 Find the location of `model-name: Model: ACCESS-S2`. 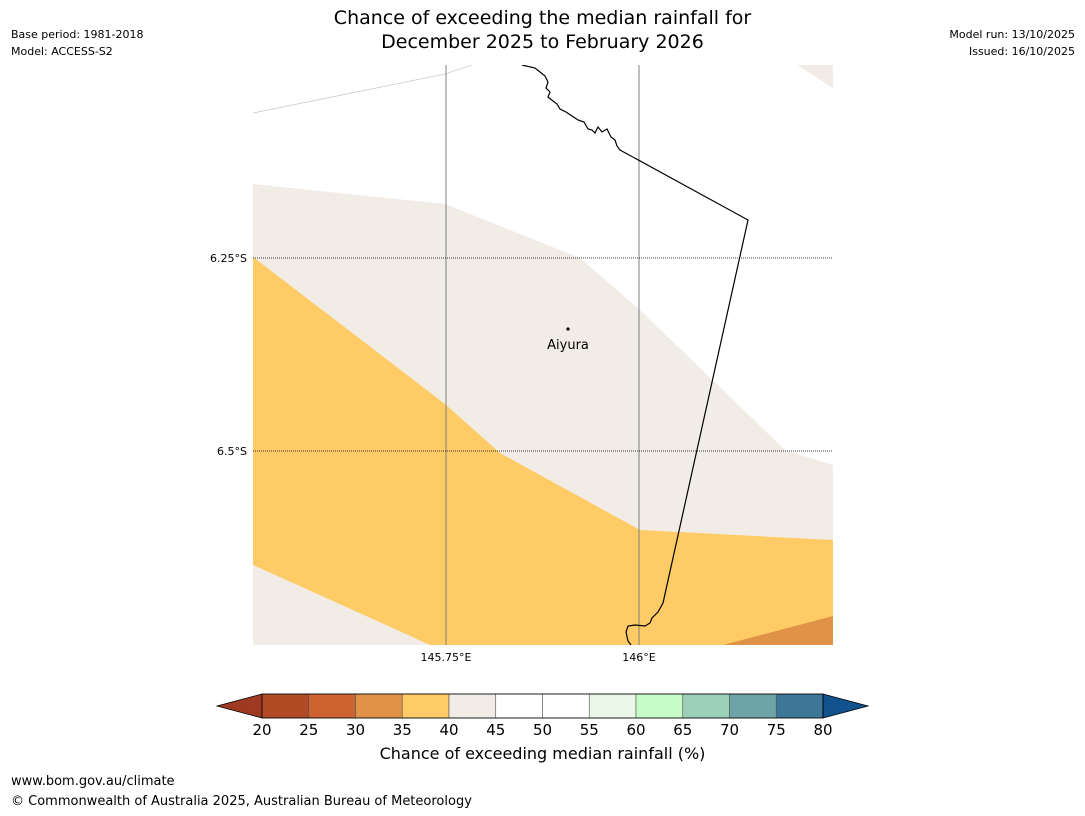

model-name: Model: ACCESS-S2 is located at coordinates (62, 51).